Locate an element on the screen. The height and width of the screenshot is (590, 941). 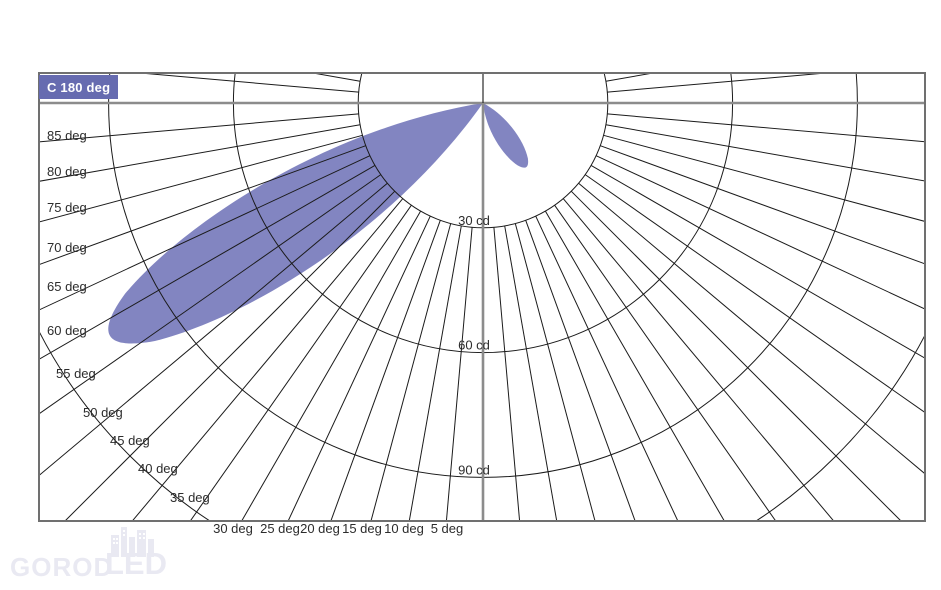
angle-grid-line-70-left is located at coordinates (202, 205).